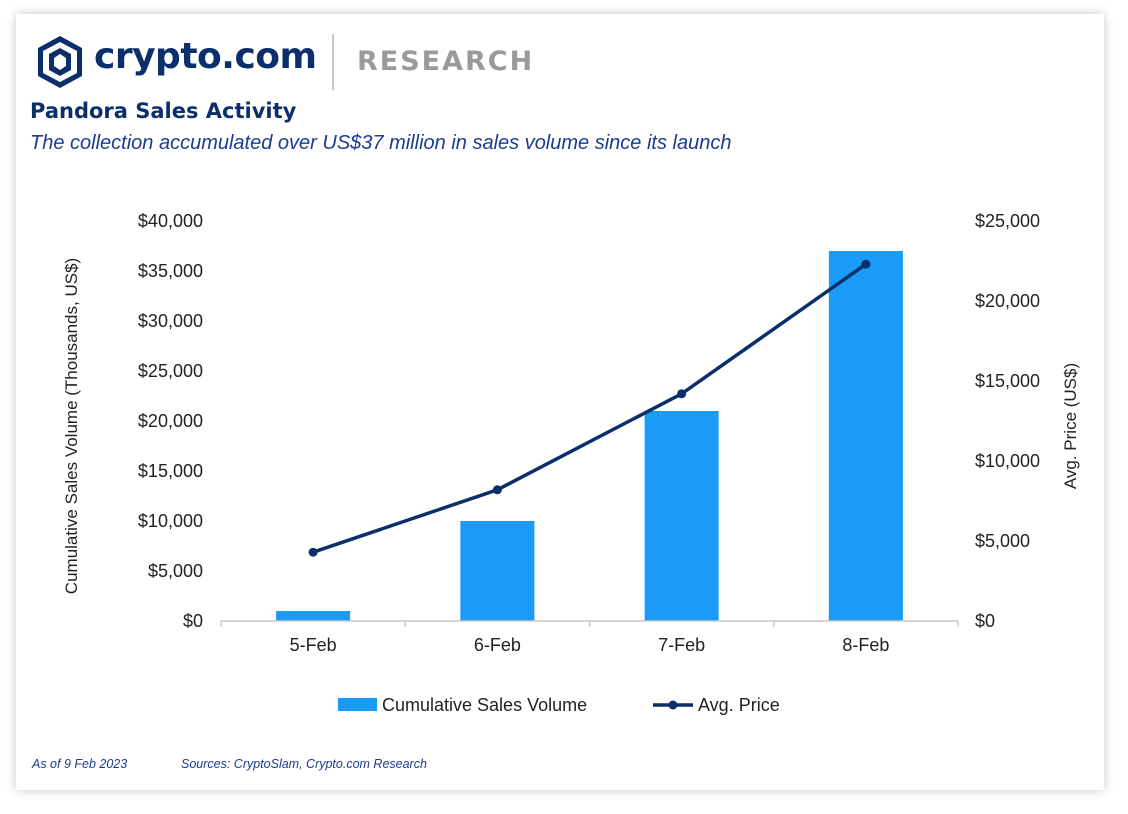 The height and width of the screenshot is (814, 1128). I want to click on x-tick-label: 8-Feb, so click(865, 645).